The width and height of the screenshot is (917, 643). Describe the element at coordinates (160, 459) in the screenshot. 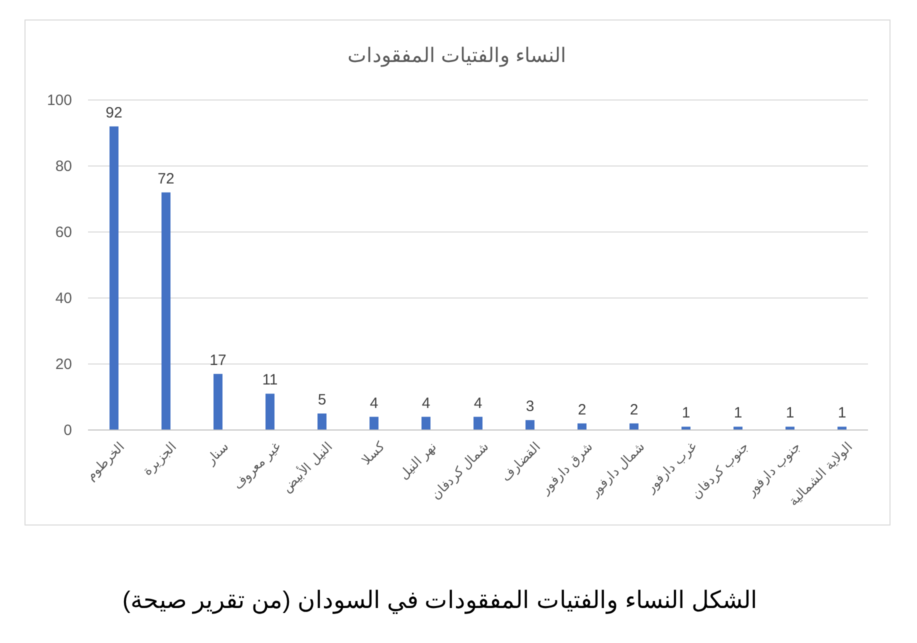

I see `x-tick-label: الجزيرة` at that location.